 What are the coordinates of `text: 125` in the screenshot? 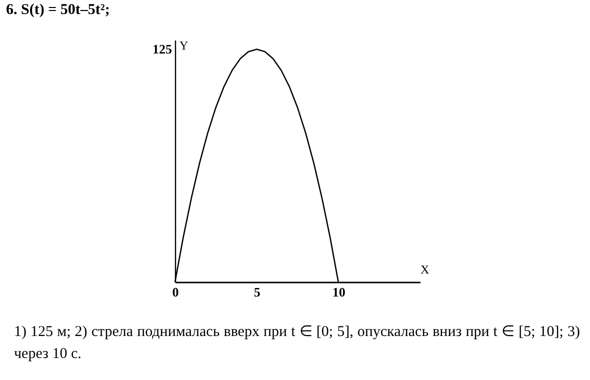 It's located at (162, 48).